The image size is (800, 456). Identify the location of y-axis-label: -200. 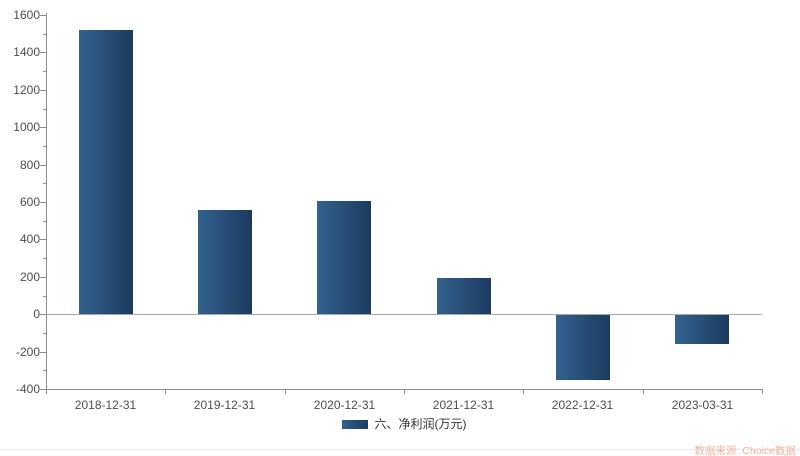
(27, 352).